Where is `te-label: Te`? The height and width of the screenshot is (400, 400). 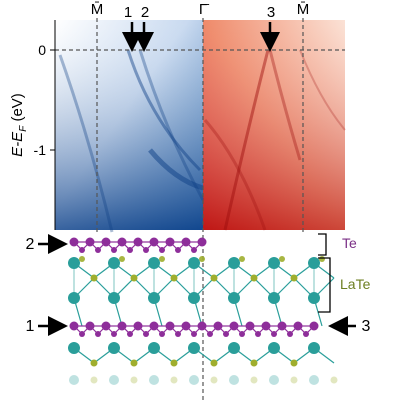
te-label: Te is located at coordinates (349, 243).